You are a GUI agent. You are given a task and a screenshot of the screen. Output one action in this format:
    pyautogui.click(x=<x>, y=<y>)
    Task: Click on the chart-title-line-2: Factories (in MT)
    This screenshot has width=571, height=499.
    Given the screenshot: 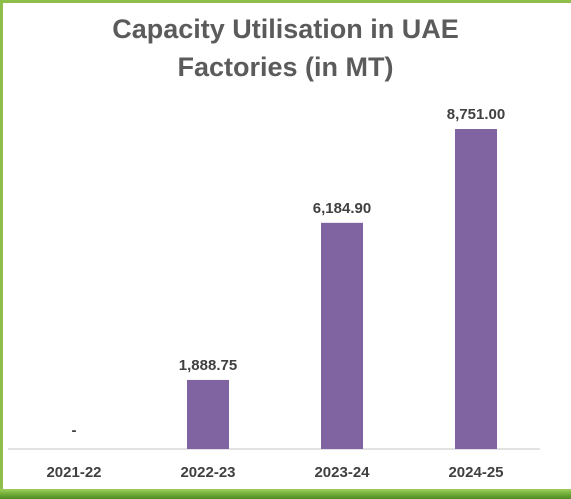 What is the action you would take?
    pyautogui.click(x=285, y=67)
    